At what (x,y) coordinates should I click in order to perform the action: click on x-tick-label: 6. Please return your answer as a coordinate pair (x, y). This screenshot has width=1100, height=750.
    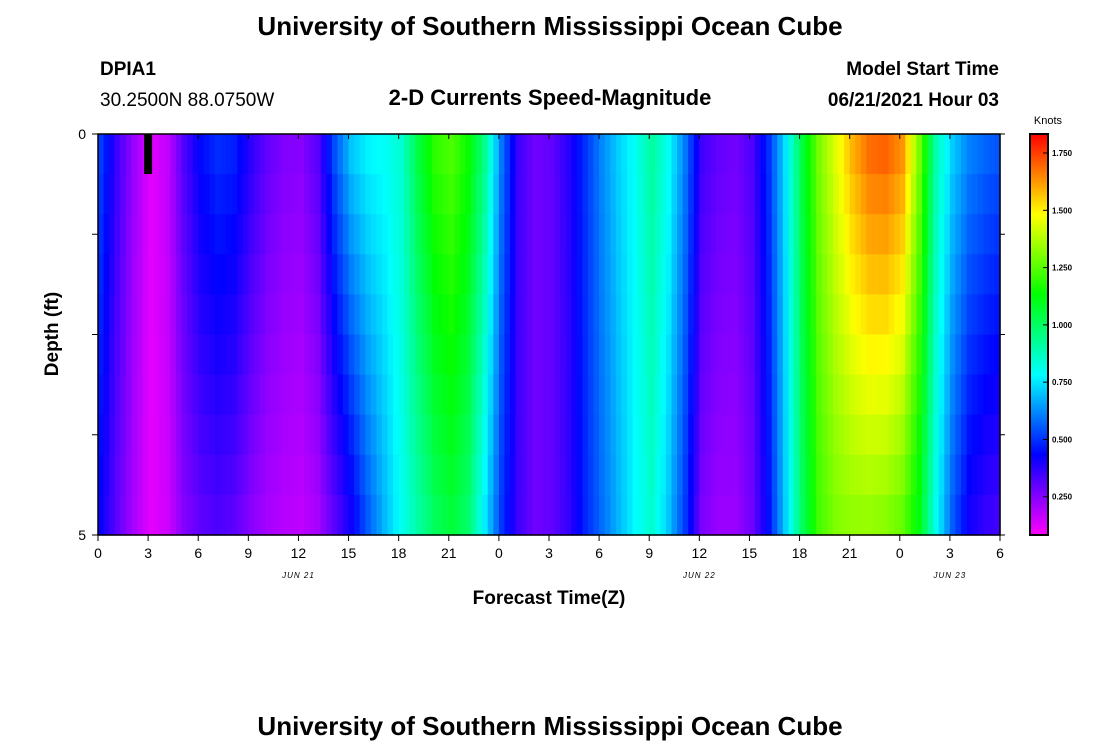
    Looking at the image, I should click on (599, 553).